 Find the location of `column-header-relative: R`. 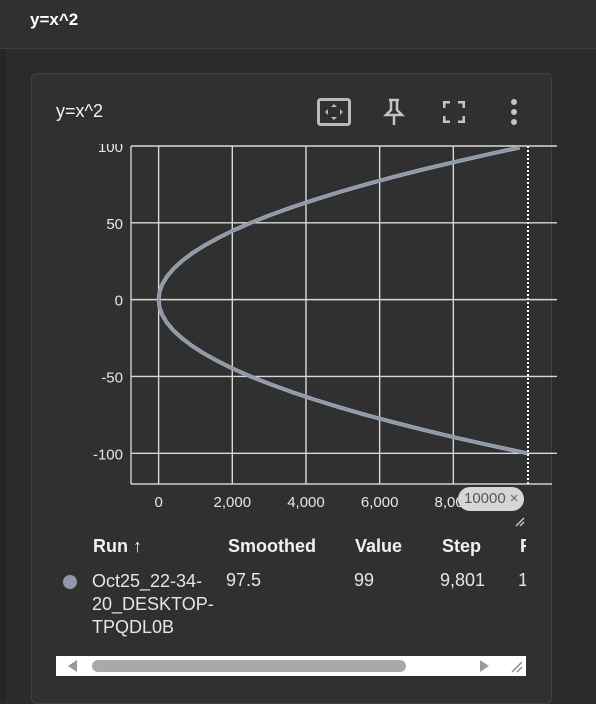

column-header-relative: R is located at coordinates (523, 546).